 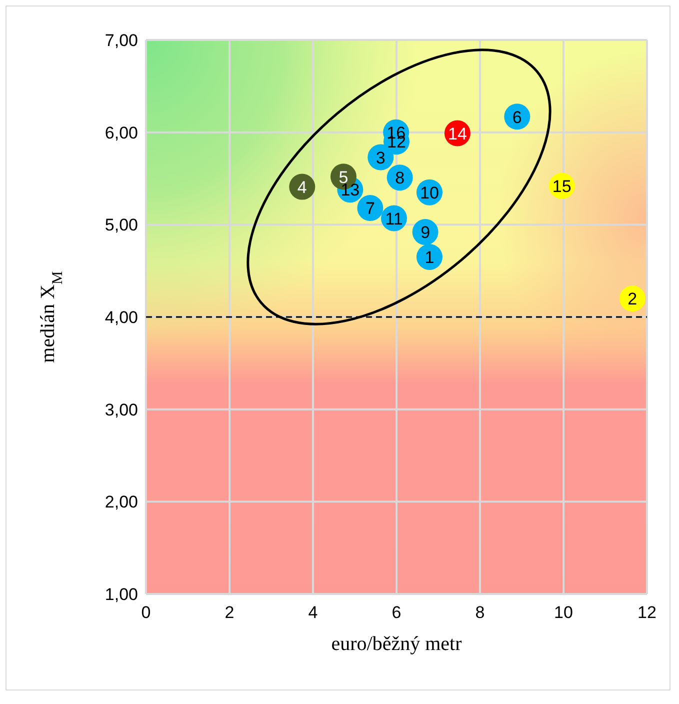 I want to click on x-tick-label: 8, so click(x=480, y=612).